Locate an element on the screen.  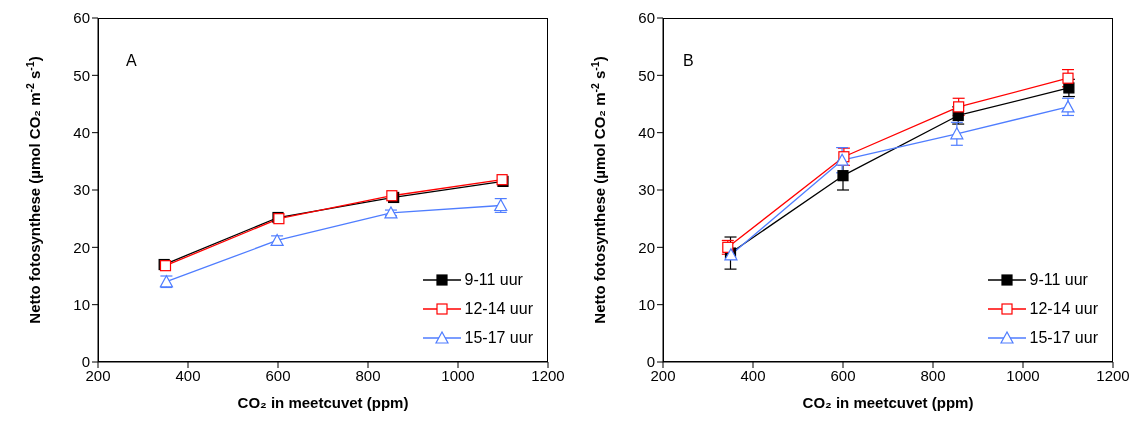
annotation: A is located at coordinates (131, 61).